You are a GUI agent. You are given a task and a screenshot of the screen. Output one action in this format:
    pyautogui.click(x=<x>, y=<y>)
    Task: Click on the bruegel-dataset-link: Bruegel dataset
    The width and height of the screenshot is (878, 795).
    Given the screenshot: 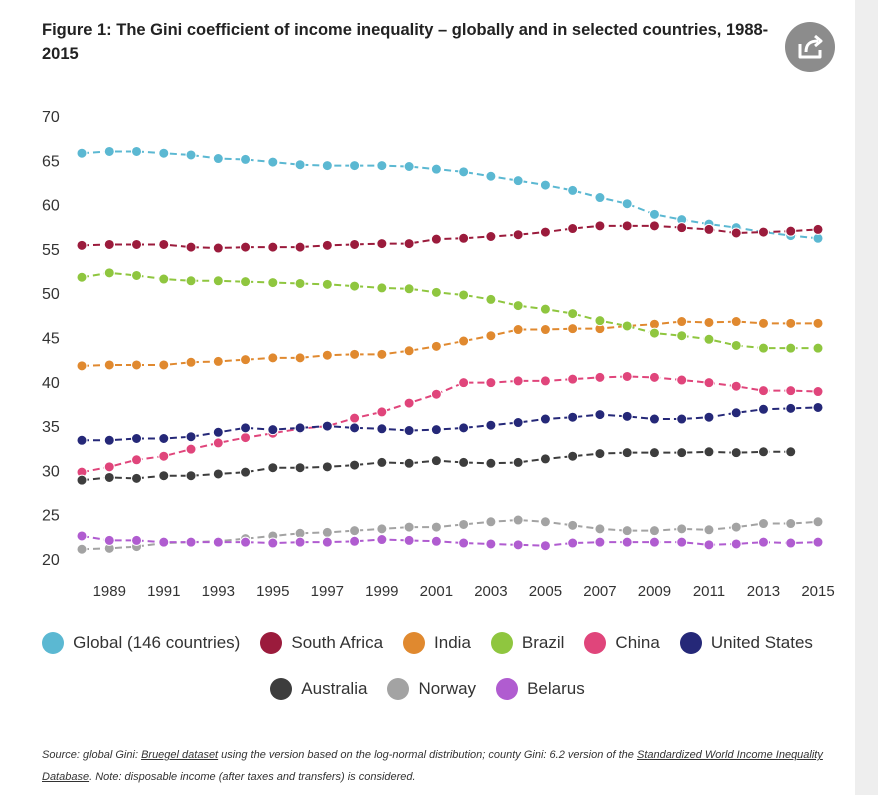 What is the action you would take?
    pyautogui.click(x=180, y=755)
    